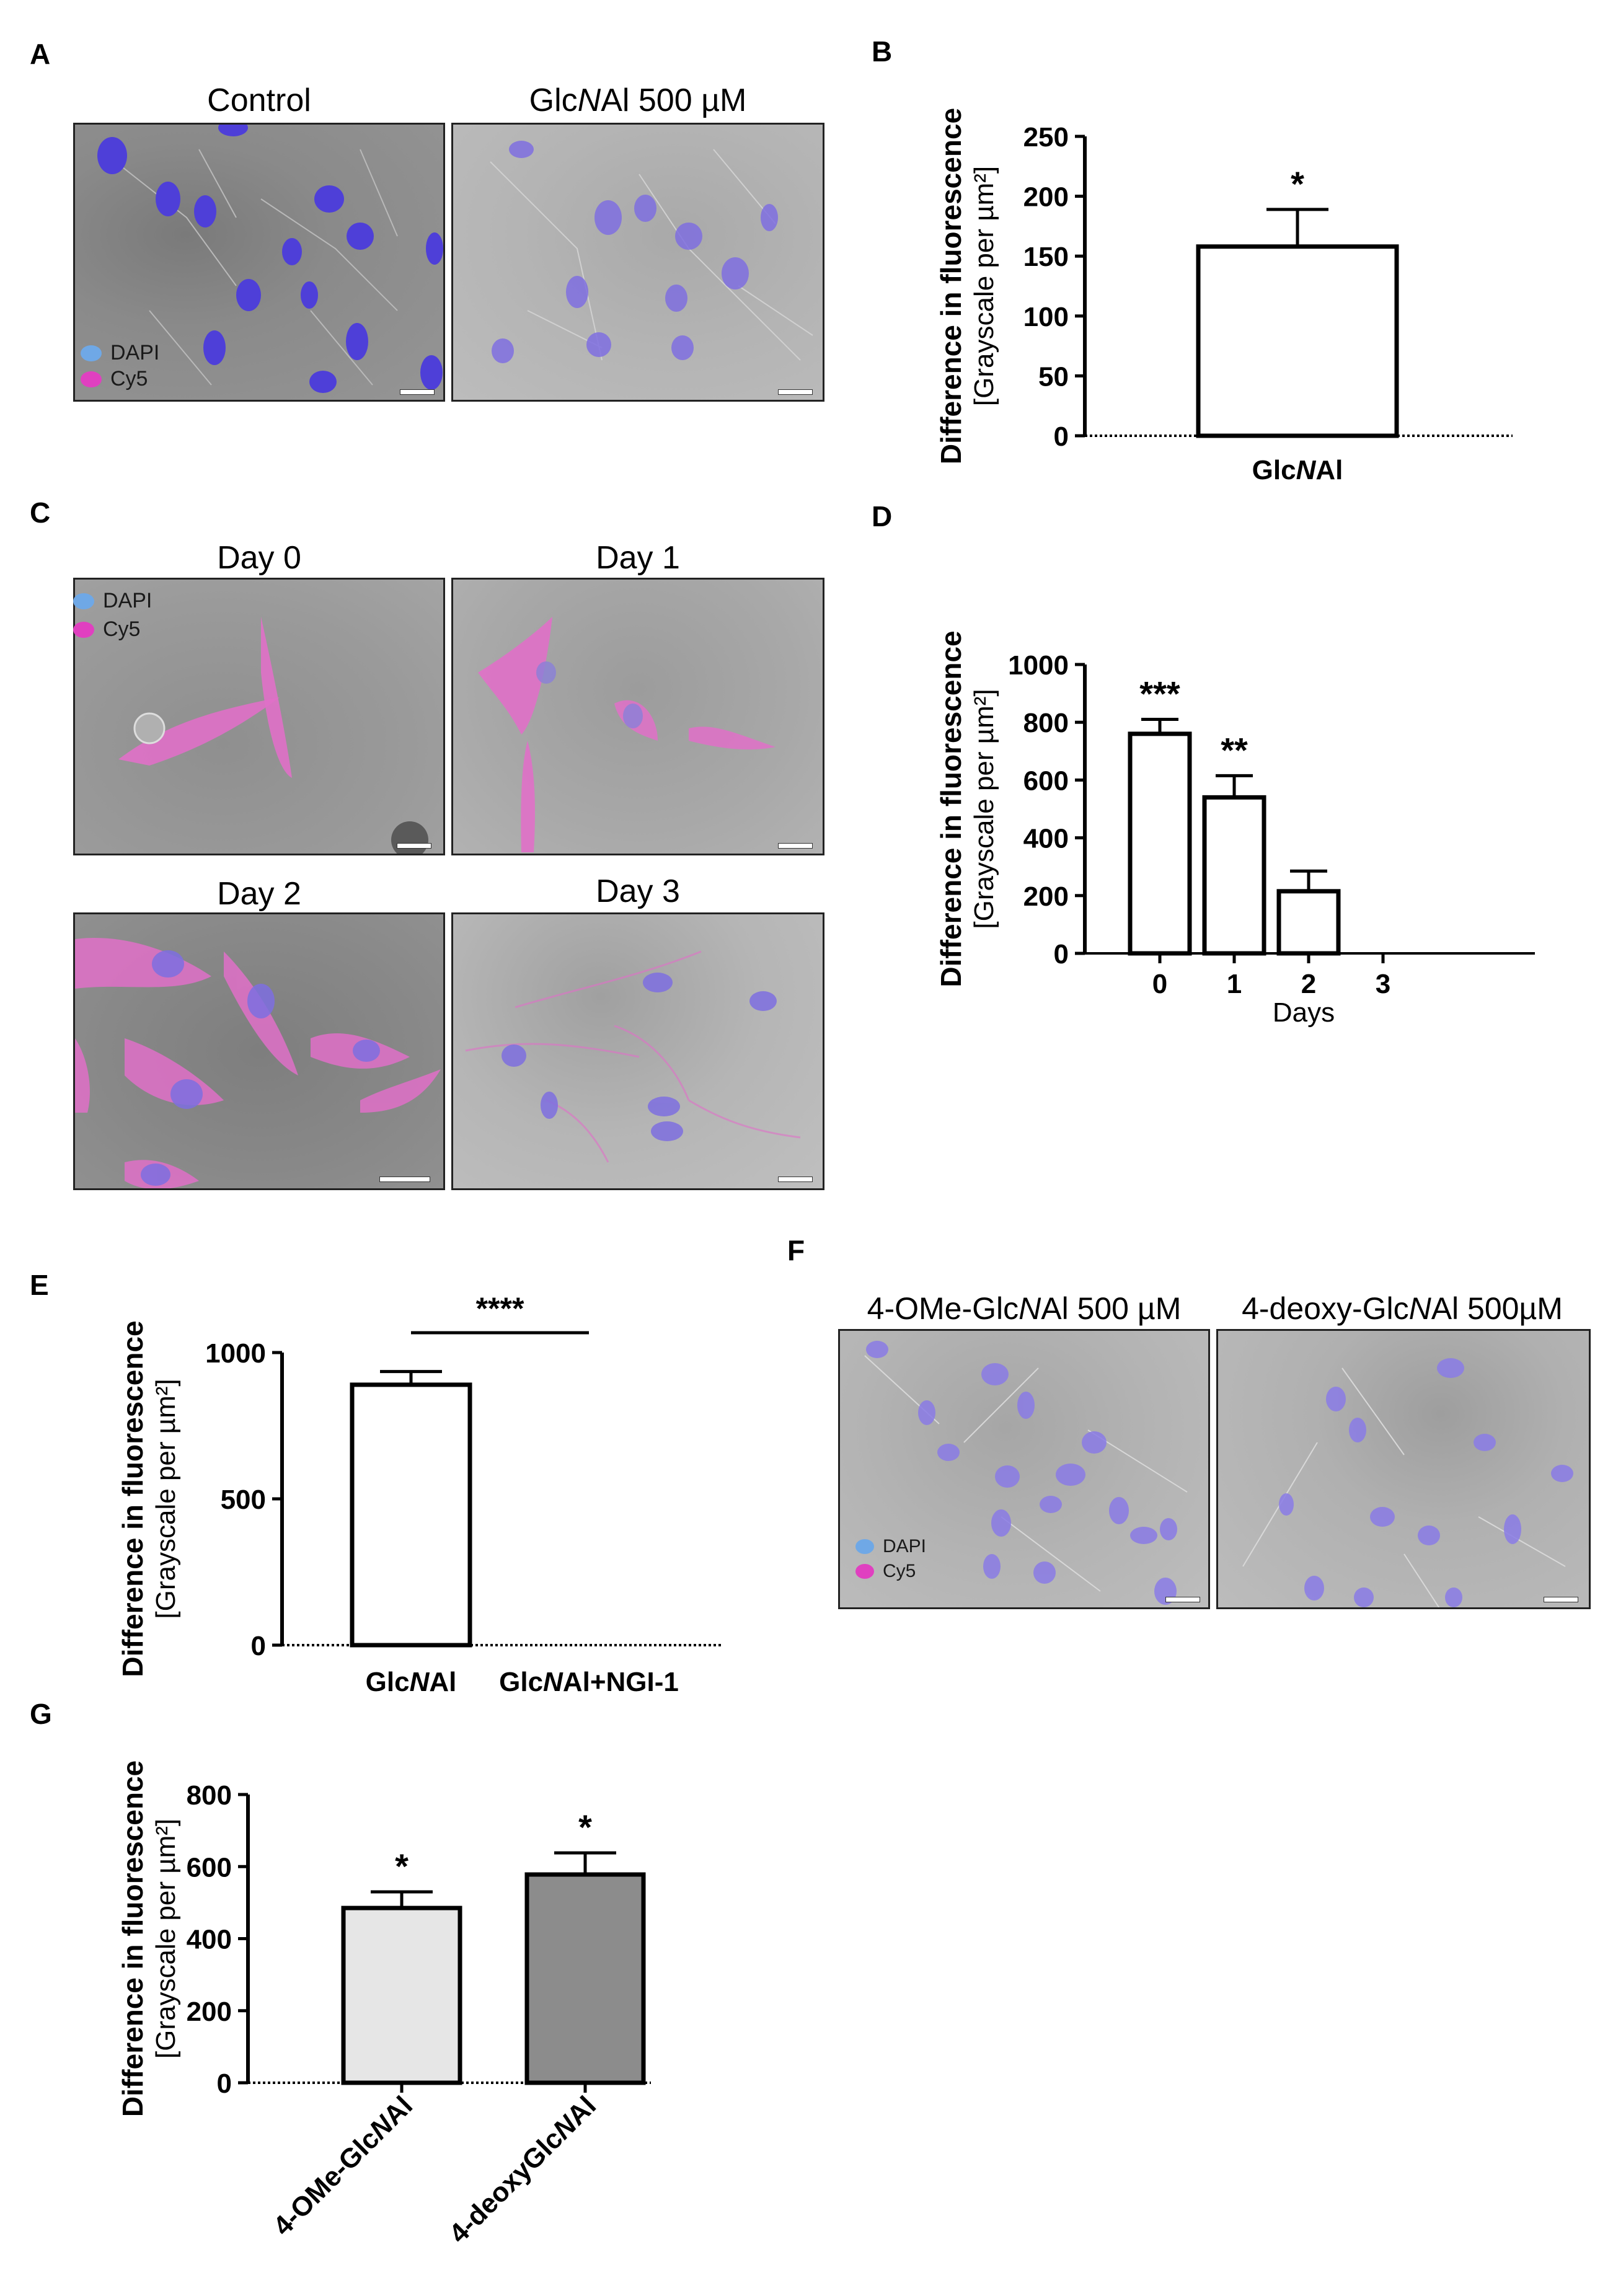 This screenshot has height=2296, width=1613. I want to click on x-axis-label: Days, so click(1304, 1012).